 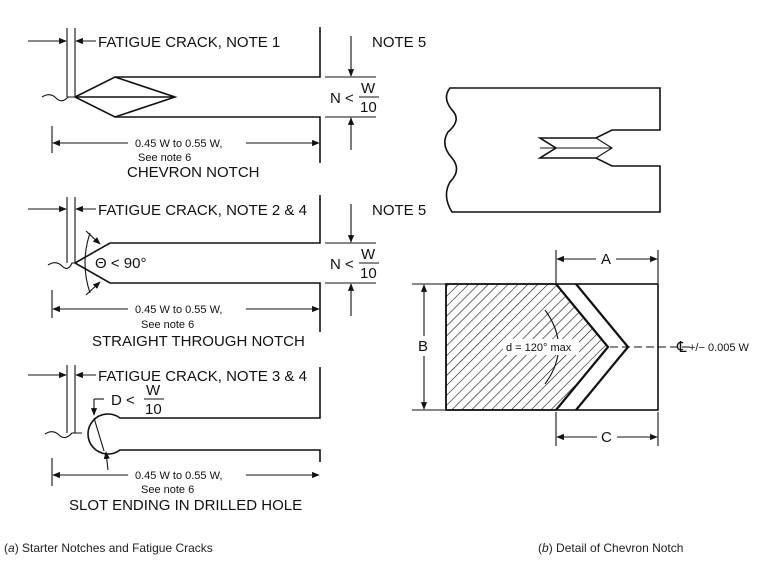 I want to click on straight-title: STRAIGHT THROUGH NOTCH, so click(x=198, y=341).